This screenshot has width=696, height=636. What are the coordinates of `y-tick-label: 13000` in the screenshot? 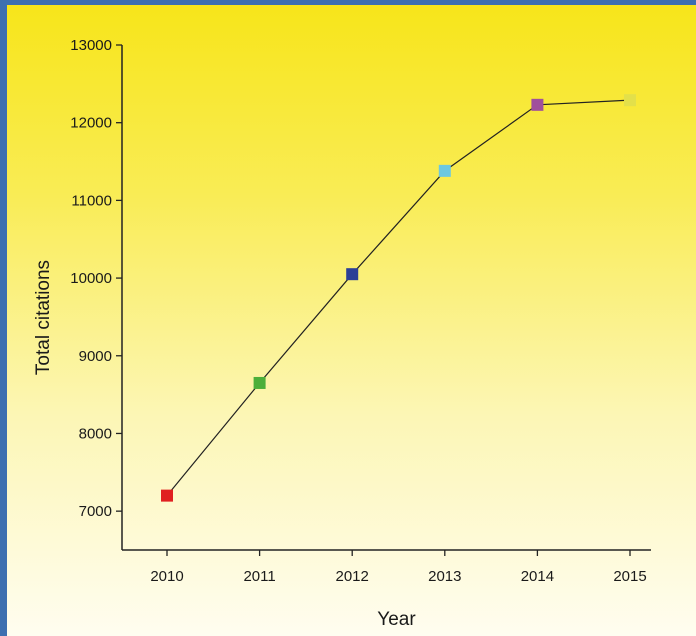 It's located at (91, 45).